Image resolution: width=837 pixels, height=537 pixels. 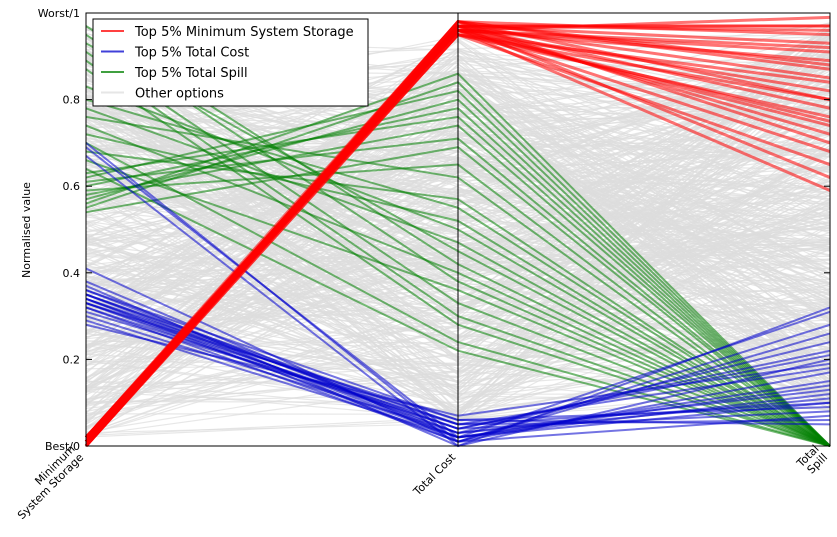 What do you see at coordinates (59, 13) in the screenshot?
I see `y-tick-label: Worst/1` at bounding box center [59, 13].